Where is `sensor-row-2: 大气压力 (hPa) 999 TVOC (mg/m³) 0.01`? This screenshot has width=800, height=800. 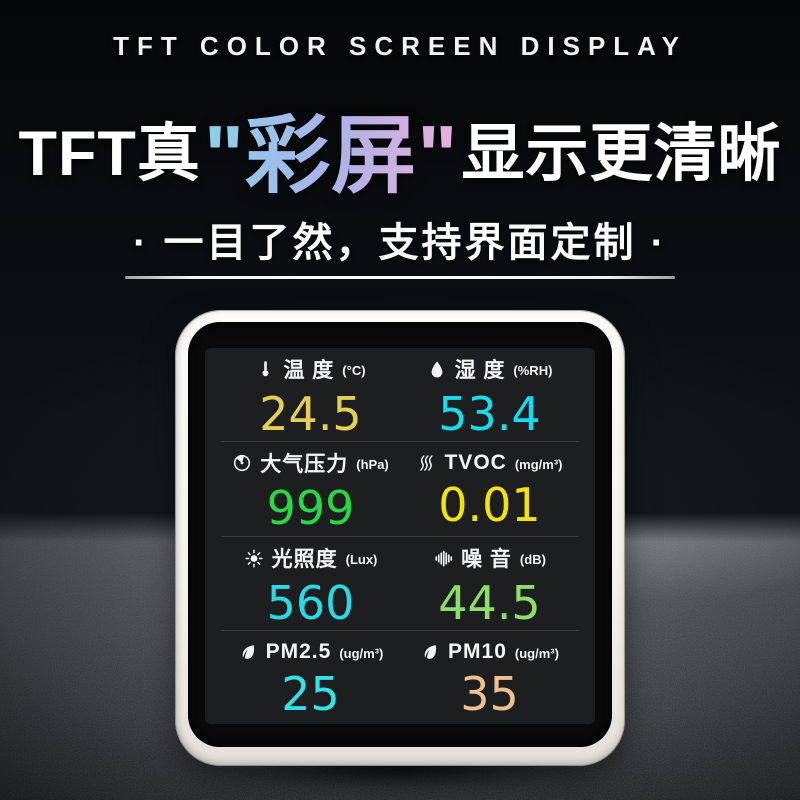 sensor-row-2: 大气压力 (hPa) 999 TVOC (mg/m³) 0.01 is located at coordinates (400, 488).